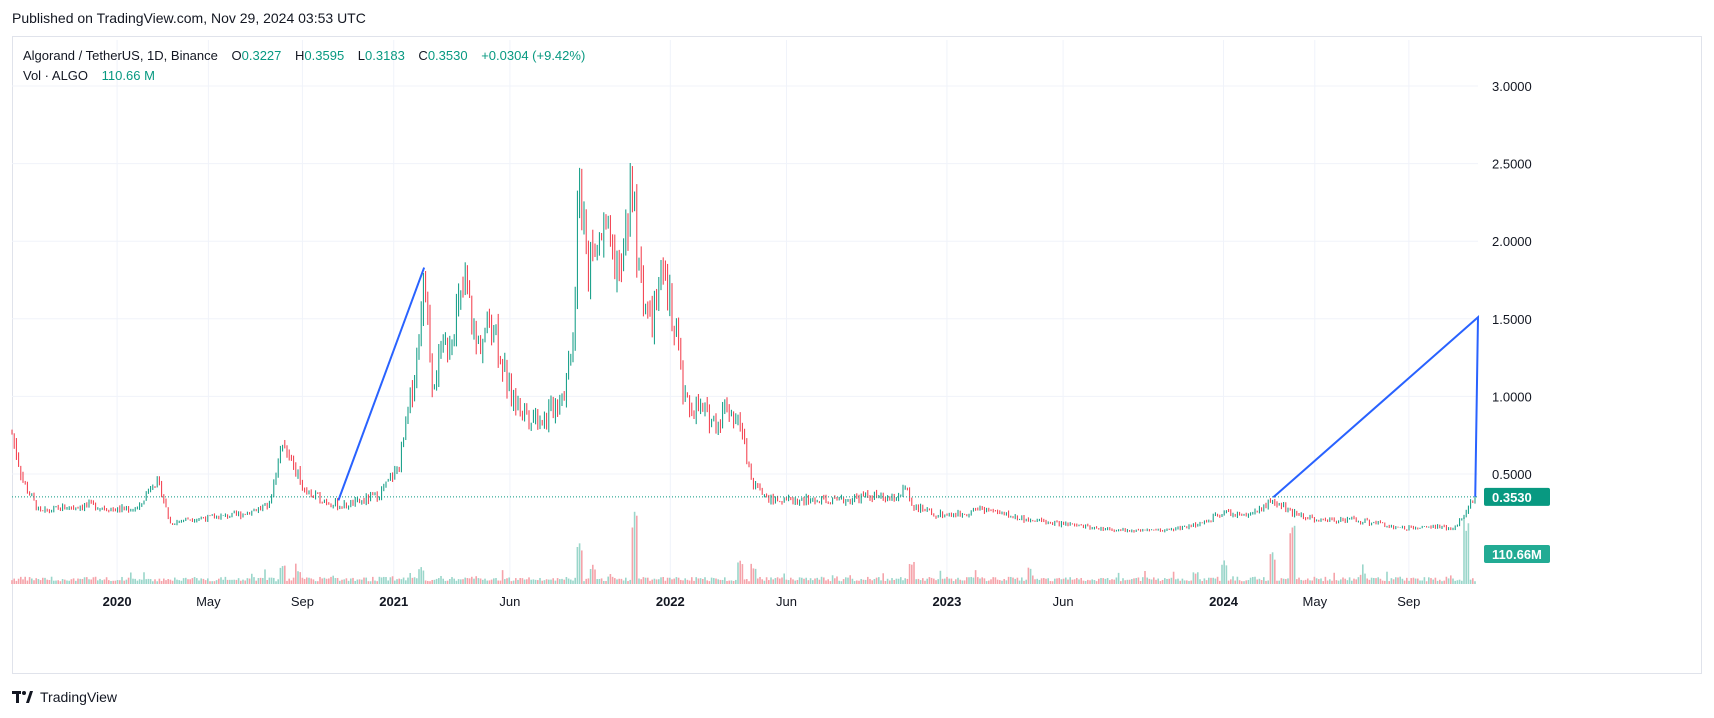 Image resolution: width=1714 pixels, height=718 pixels. I want to click on price-axis: 3.0000 2.5000 2.0000 1.5000 1.0000 0.5000, so click(1512, 280).